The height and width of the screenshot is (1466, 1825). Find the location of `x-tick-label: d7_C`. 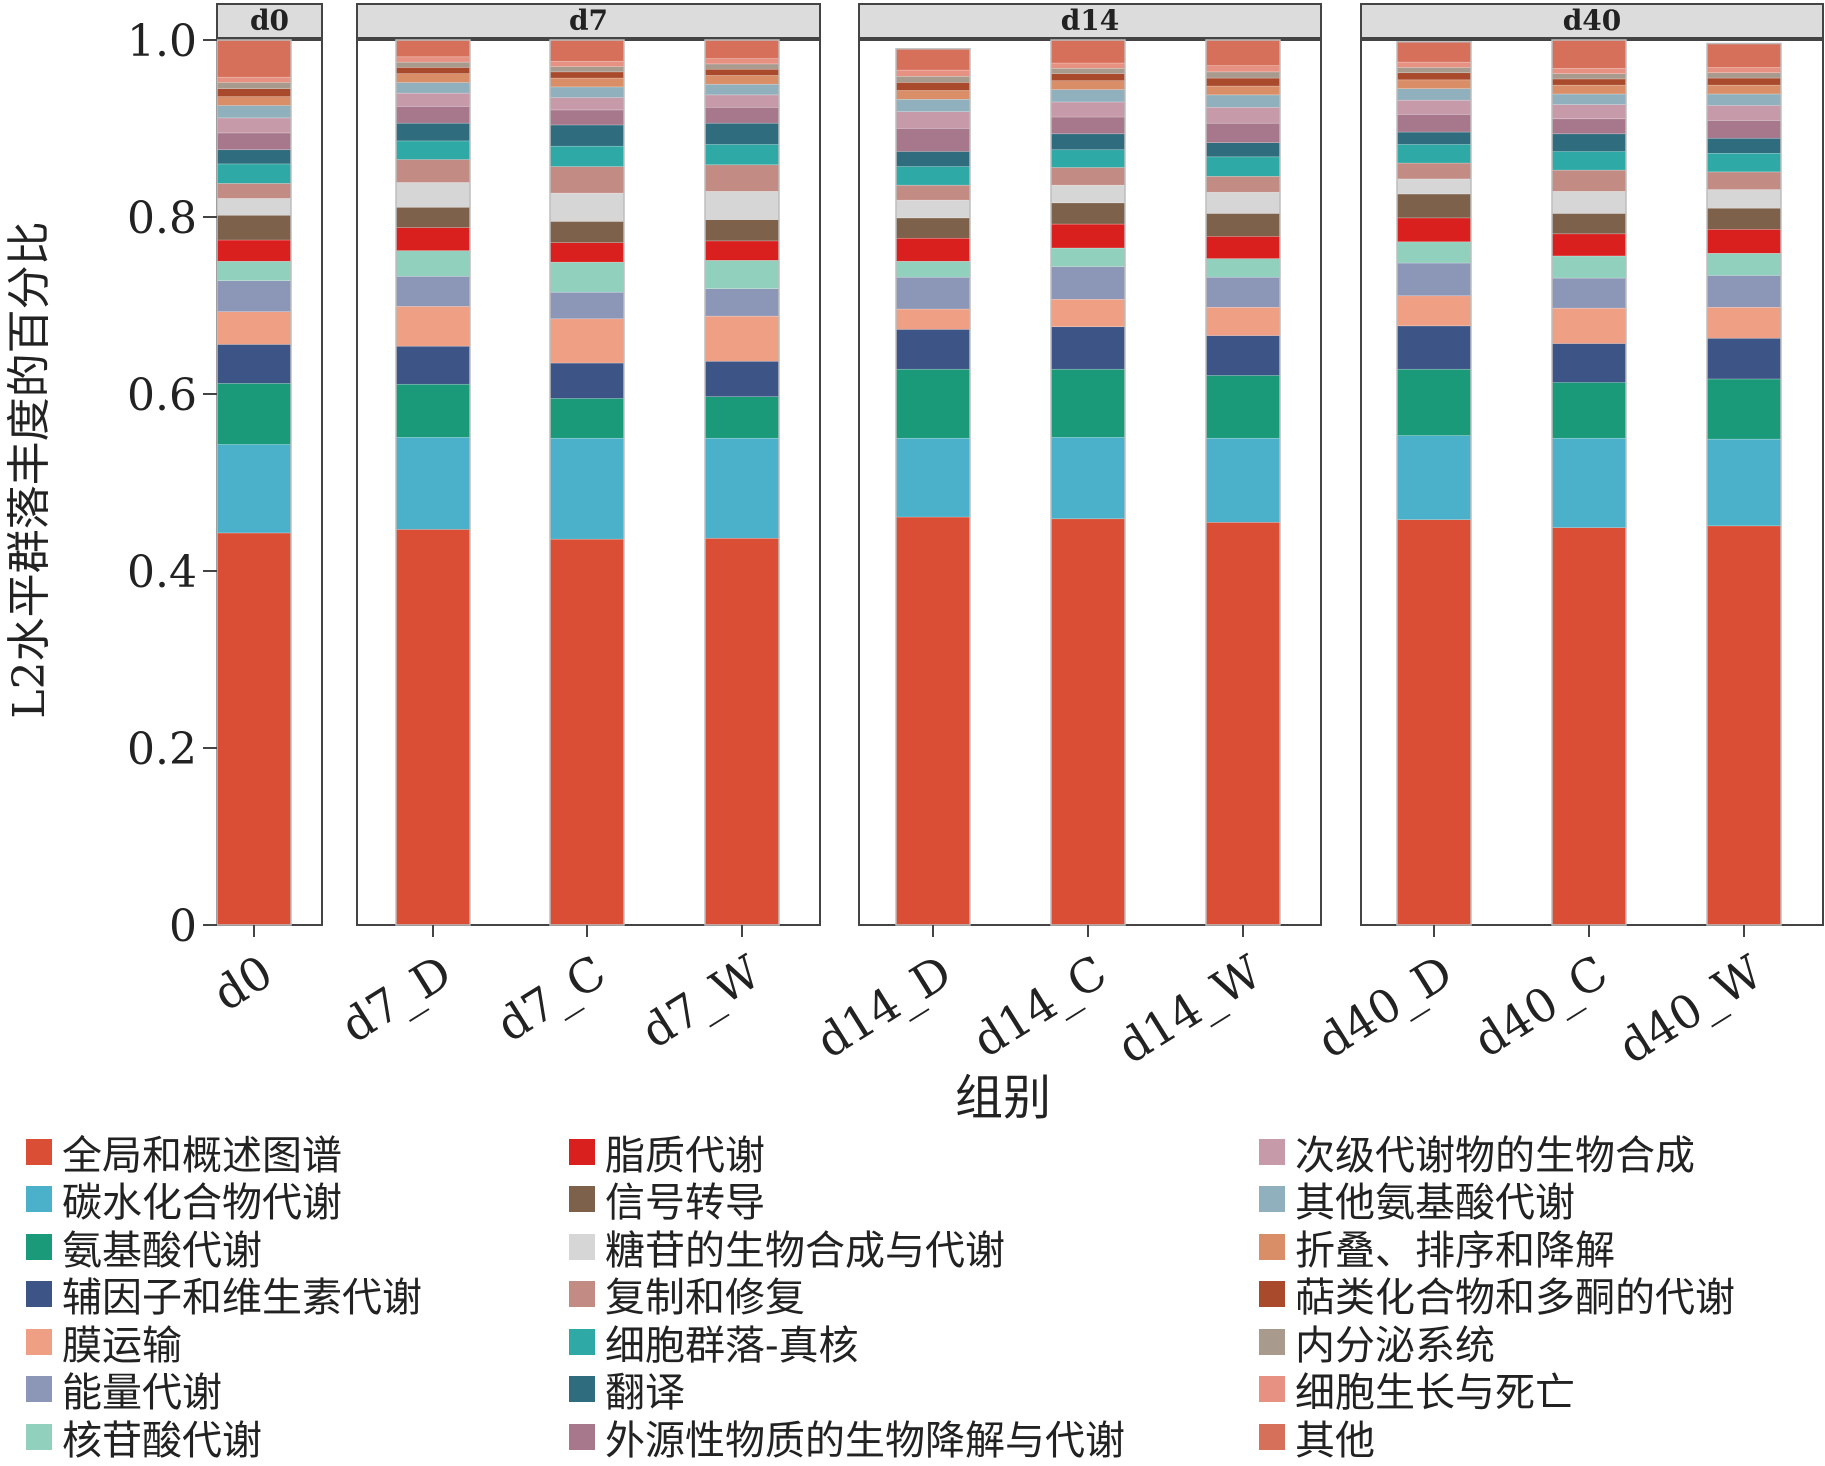

x-tick-label: d7_C is located at coordinates (551, 999).